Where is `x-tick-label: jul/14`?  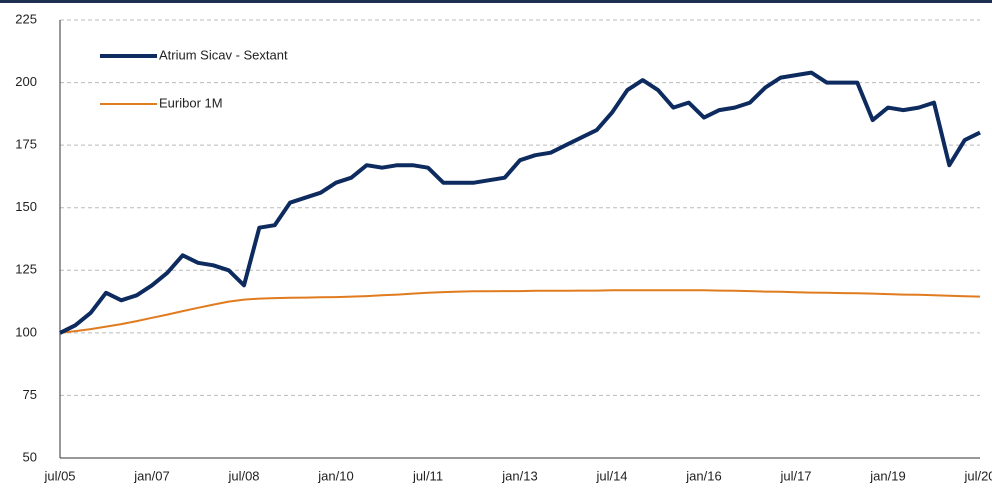
x-tick-label: jul/14 is located at coordinates (611, 475).